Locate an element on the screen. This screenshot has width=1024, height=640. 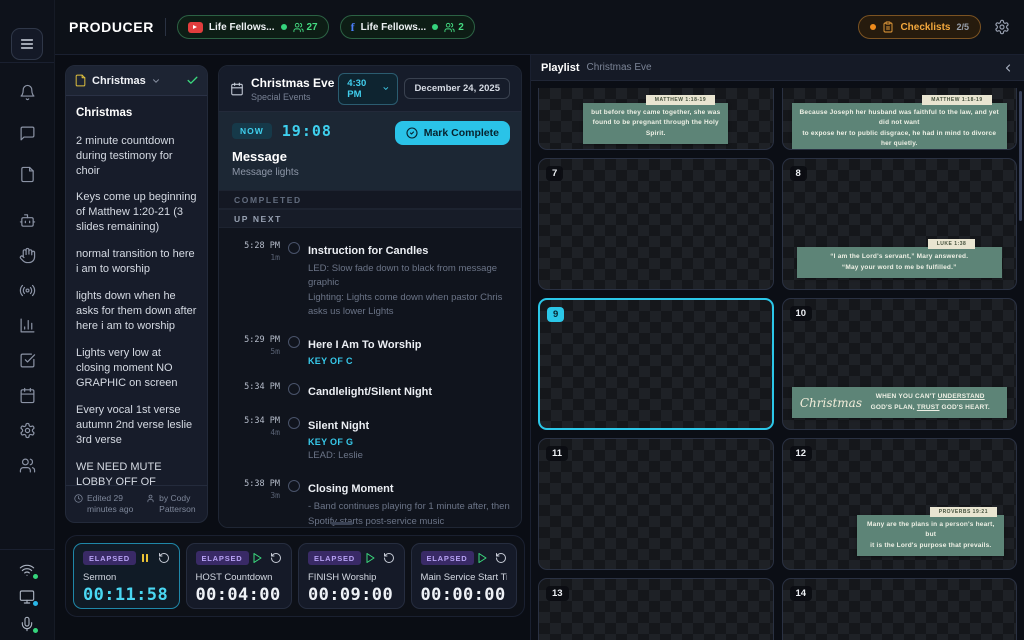
horizontal-scrollbar-thumb is located at coordinates (342, 523).